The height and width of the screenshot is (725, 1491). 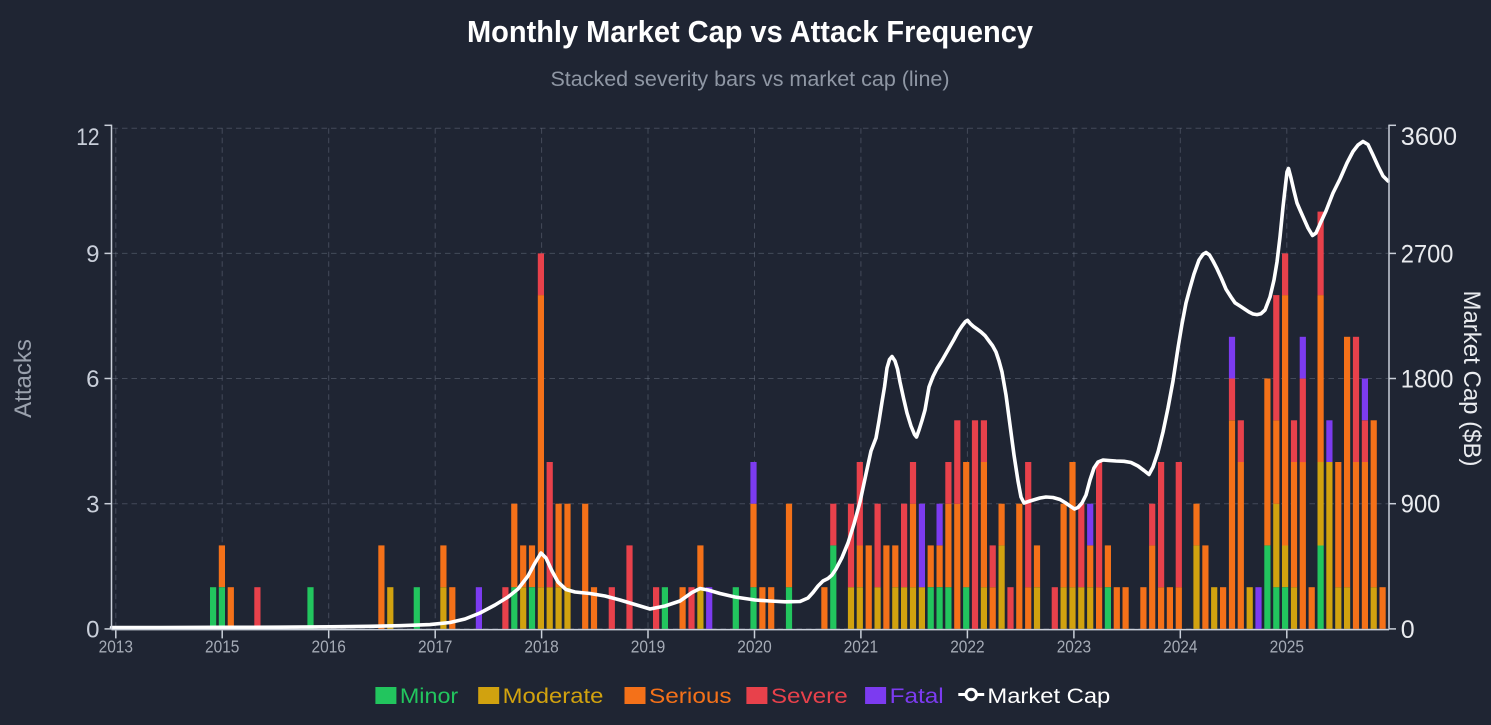 I want to click on svg-text: 2024, so click(x=1180, y=647).